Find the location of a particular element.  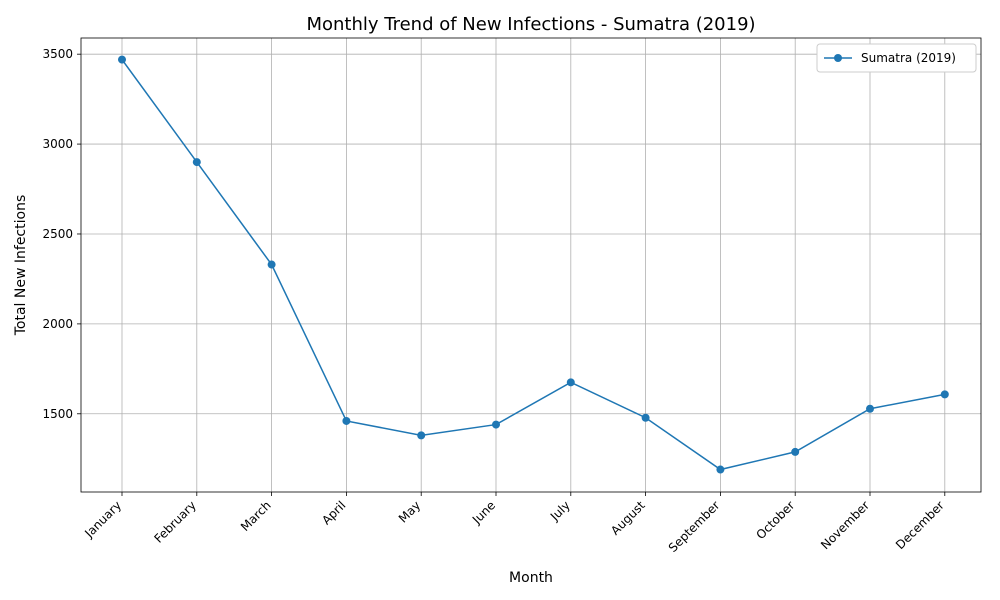

y-tick-label: 2500 is located at coordinates (57, 234).